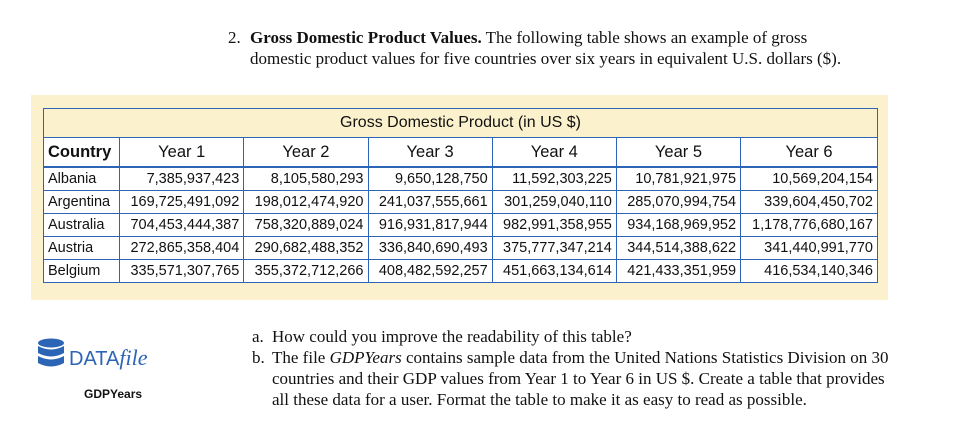 Image resolution: width=960 pixels, height=439 pixels. What do you see at coordinates (182, 225) in the screenshot?
I see `value-cell: 704,453,444,387` at bounding box center [182, 225].